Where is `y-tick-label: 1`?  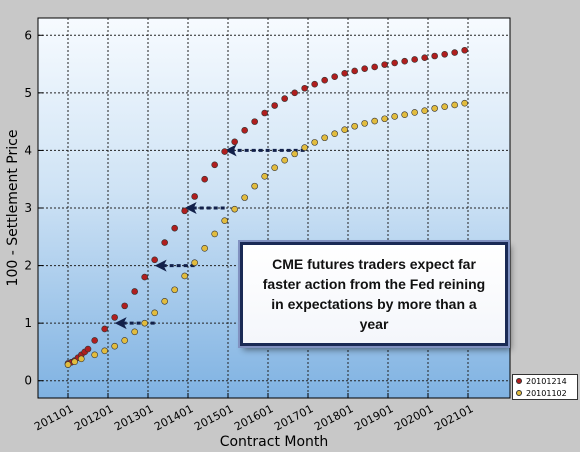
y-tick-label: 1 is located at coordinates (28, 323).